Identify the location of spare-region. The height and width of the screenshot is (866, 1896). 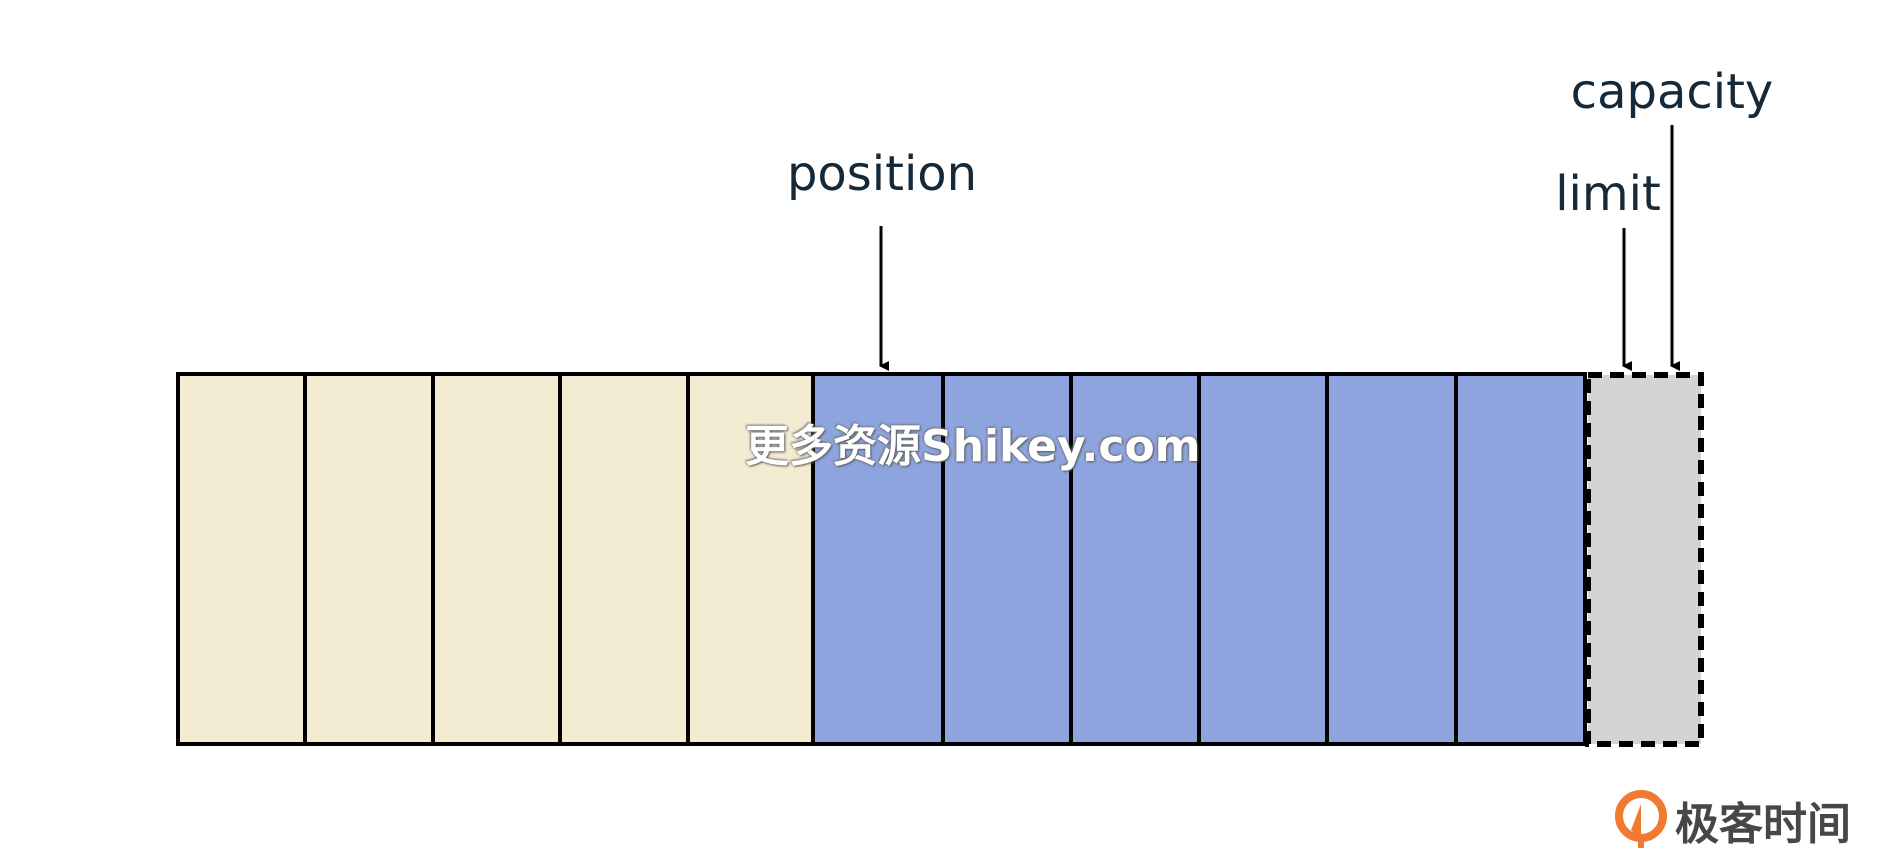
(1644, 559).